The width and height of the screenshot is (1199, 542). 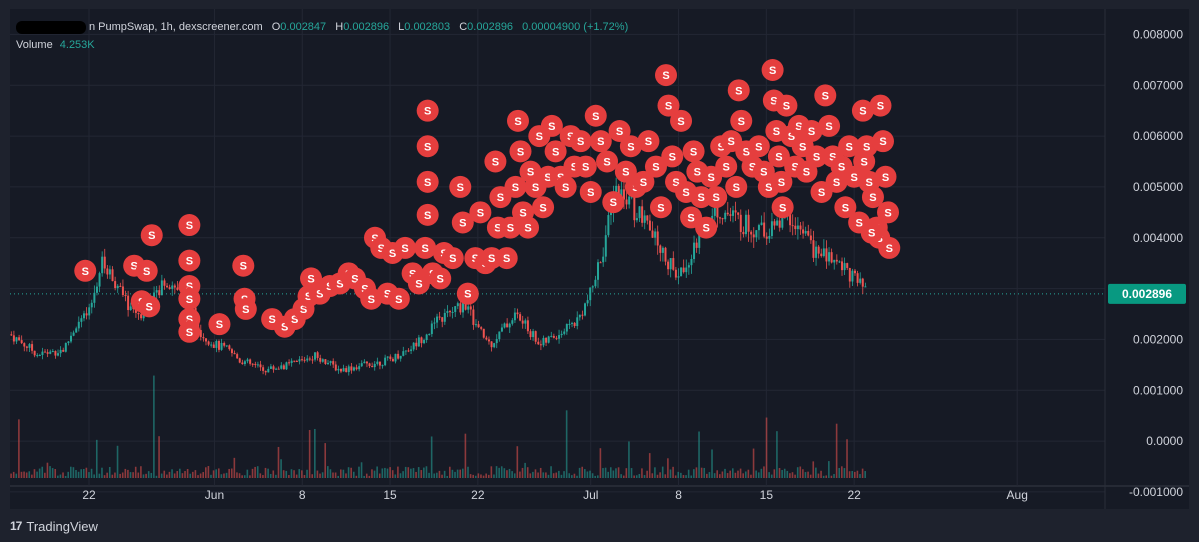 What do you see at coordinates (478, 495) in the screenshot?
I see `x-tick-label: 22` at bounding box center [478, 495].